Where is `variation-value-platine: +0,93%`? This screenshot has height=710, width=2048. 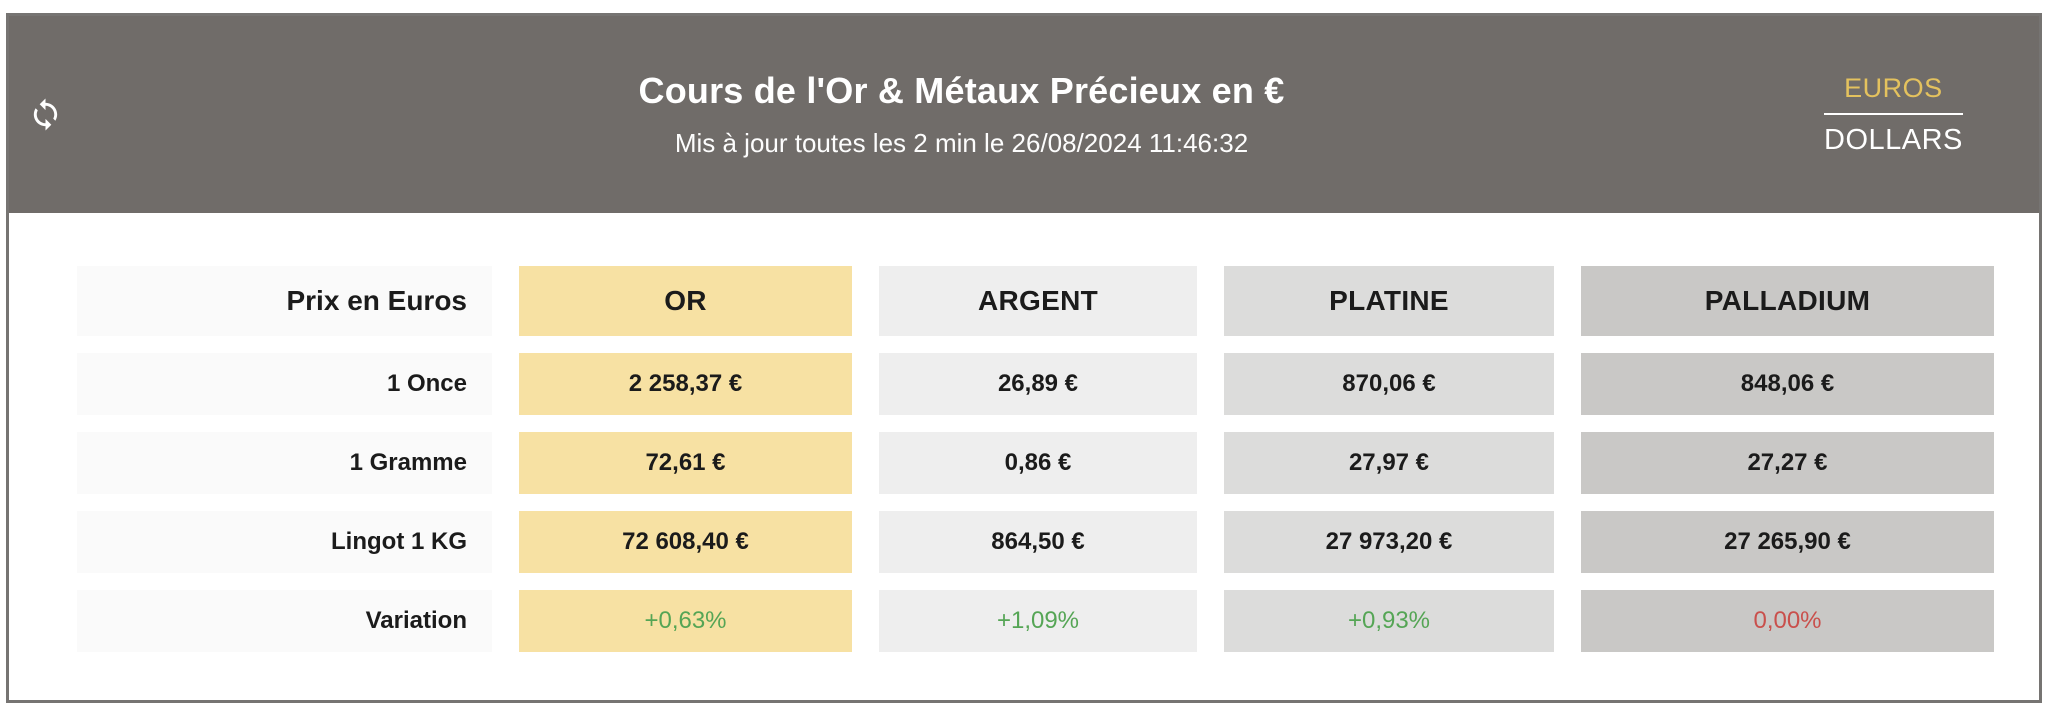 variation-value-platine: +0,93% is located at coordinates (1389, 620).